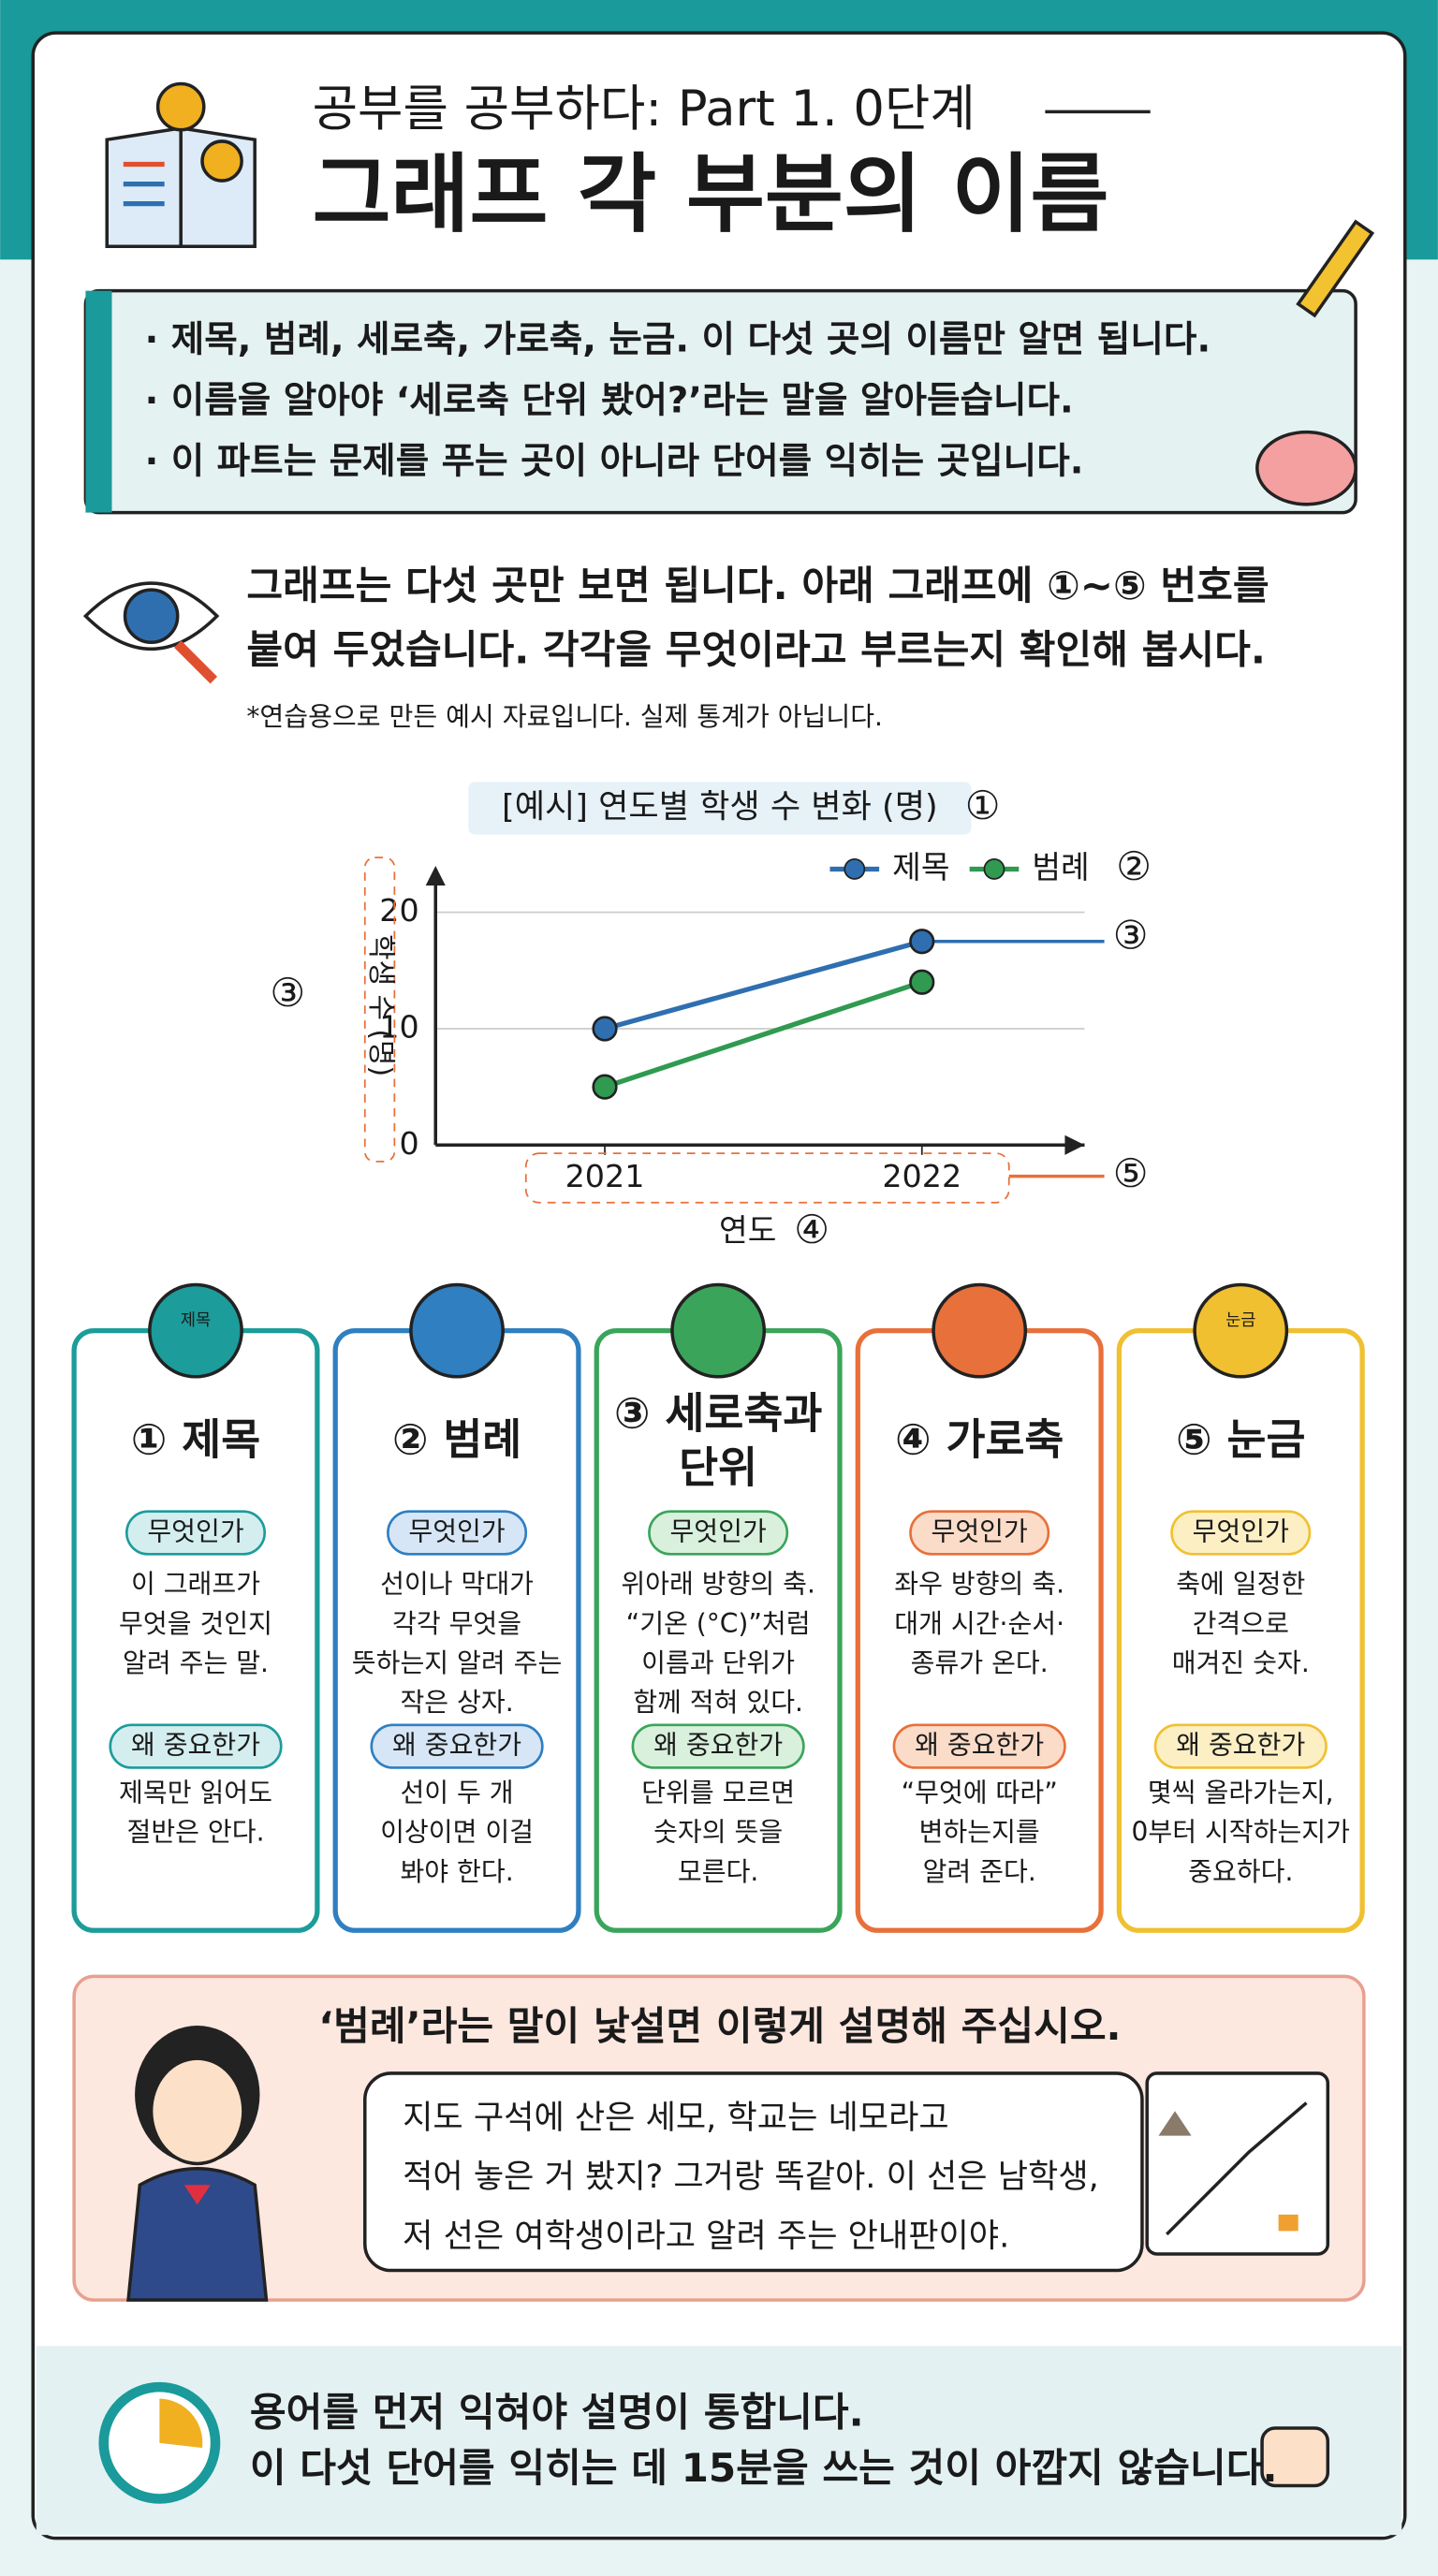  What do you see at coordinates (718, 1467) in the screenshot?
I see `card-title: 단위` at bounding box center [718, 1467].